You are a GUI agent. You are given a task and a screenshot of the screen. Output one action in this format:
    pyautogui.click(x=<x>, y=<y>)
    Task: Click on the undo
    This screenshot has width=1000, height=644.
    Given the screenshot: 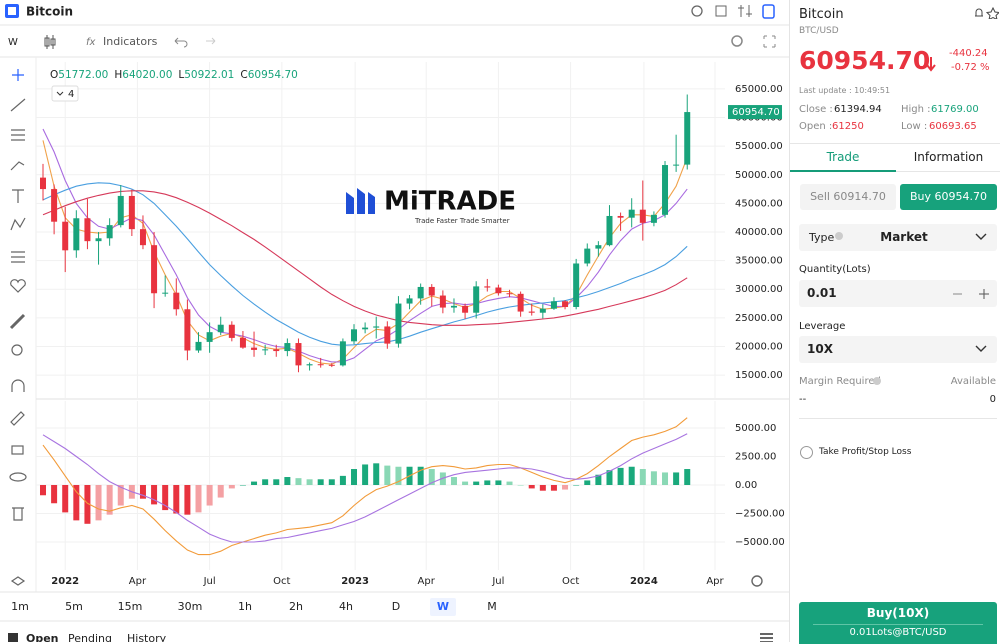 What is the action you would take?
    pyautogui.click(x=181, y=42)
    